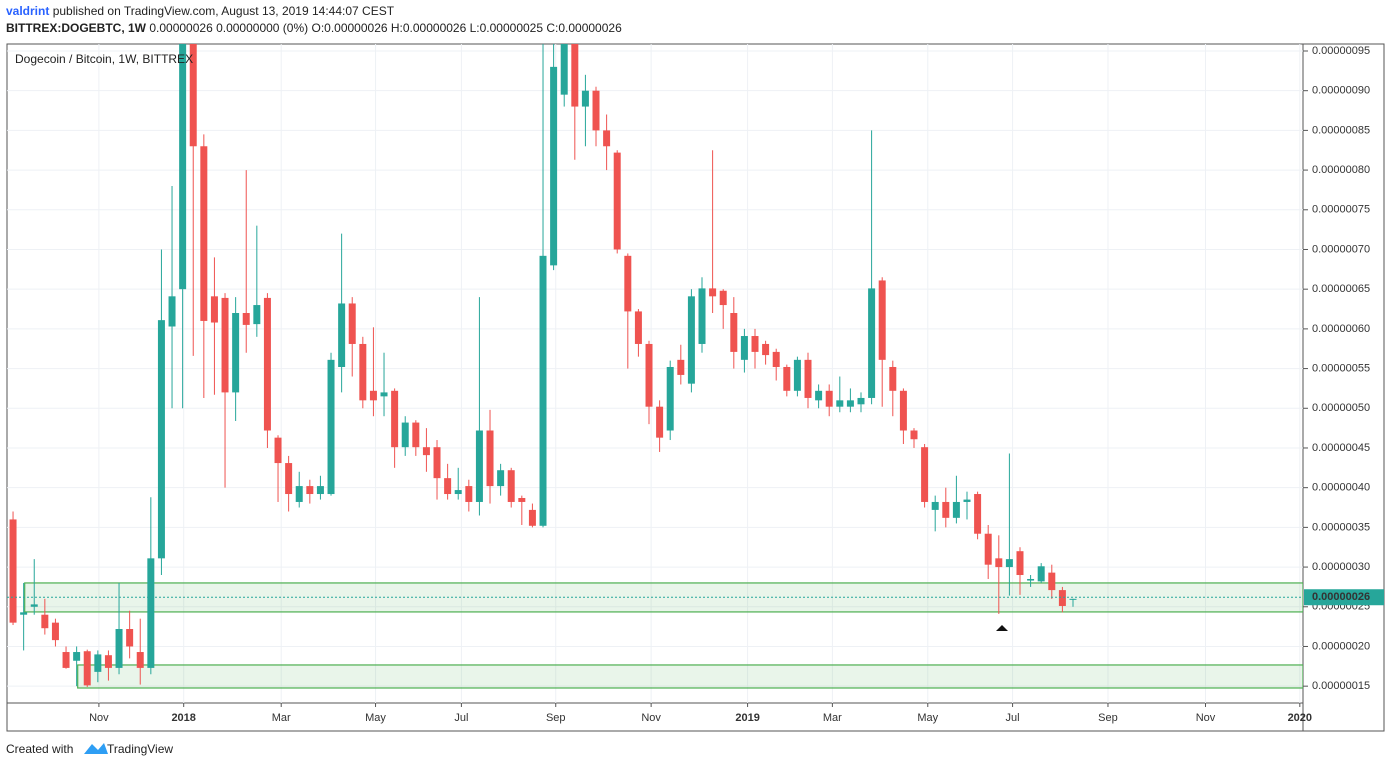 The height and width of the screenshot is (768, 1390). I want to click on x-tick-label: 2018, so click(183, 718).